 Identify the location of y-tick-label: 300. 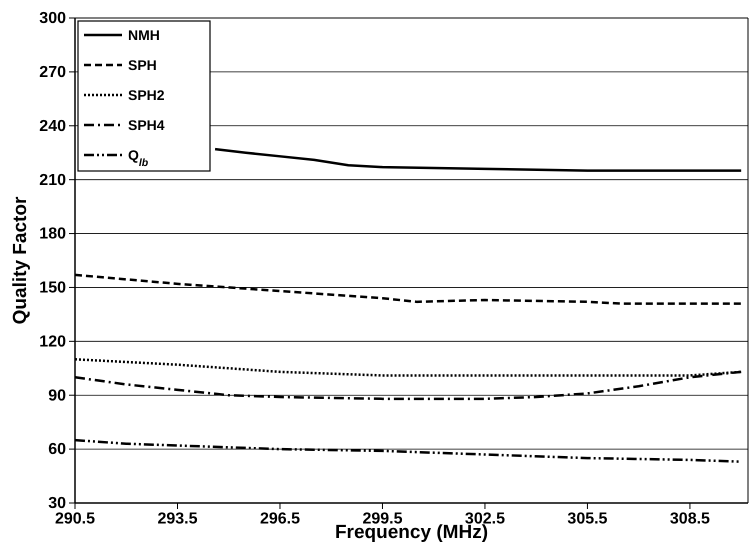
(52, 19).